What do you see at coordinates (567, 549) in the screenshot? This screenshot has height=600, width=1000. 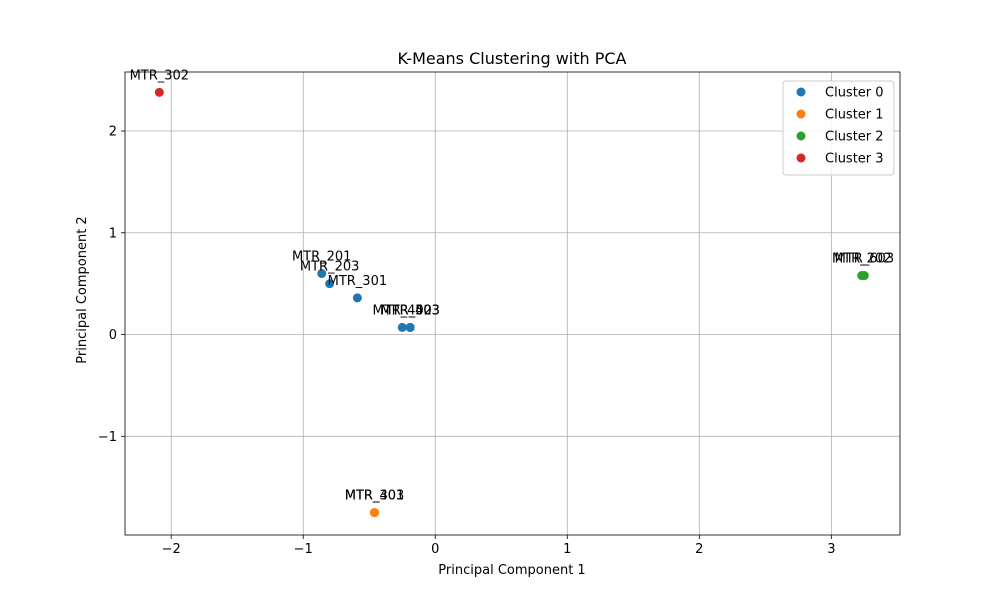 I see `x-tick-label: 1` at bounding box center [567, 549].